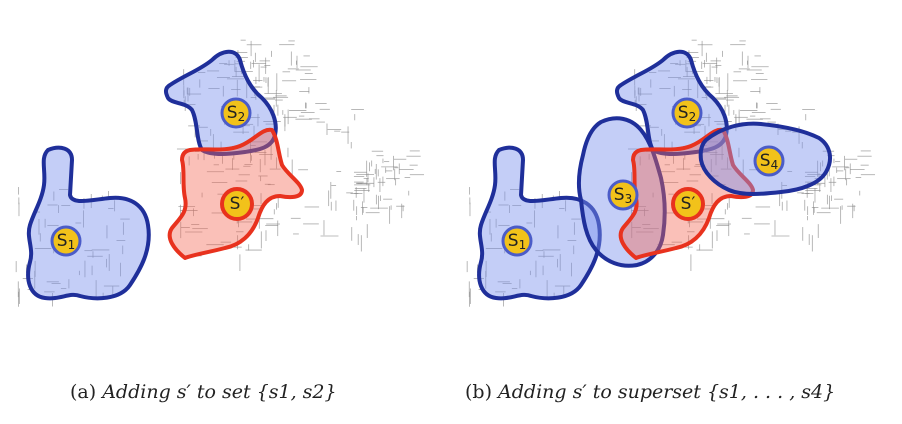 The height and width of the screenshot is (424, 902). What do you see at coordinates (83, 392) in the screenshot?
I see `caption-a-tag: (a)` at bounding box center [83, 392].